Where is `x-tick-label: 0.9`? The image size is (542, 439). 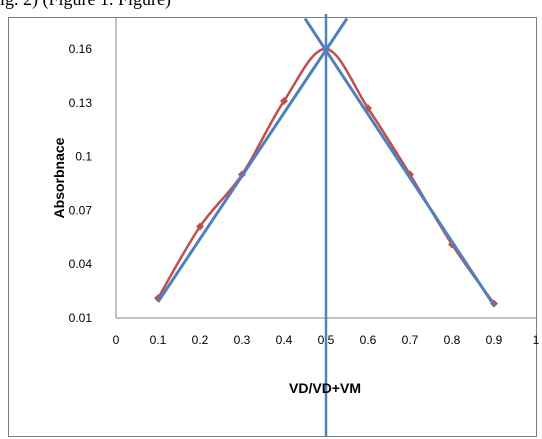
x-tick-label: 0.9 is located at coordinates (494, 340).